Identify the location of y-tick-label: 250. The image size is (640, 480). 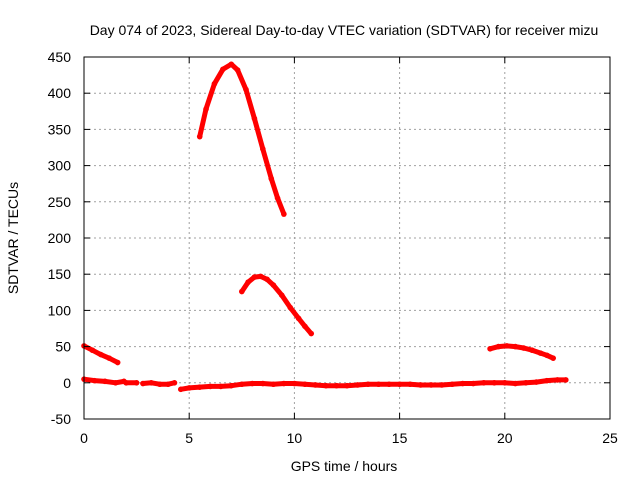
(60, 202).